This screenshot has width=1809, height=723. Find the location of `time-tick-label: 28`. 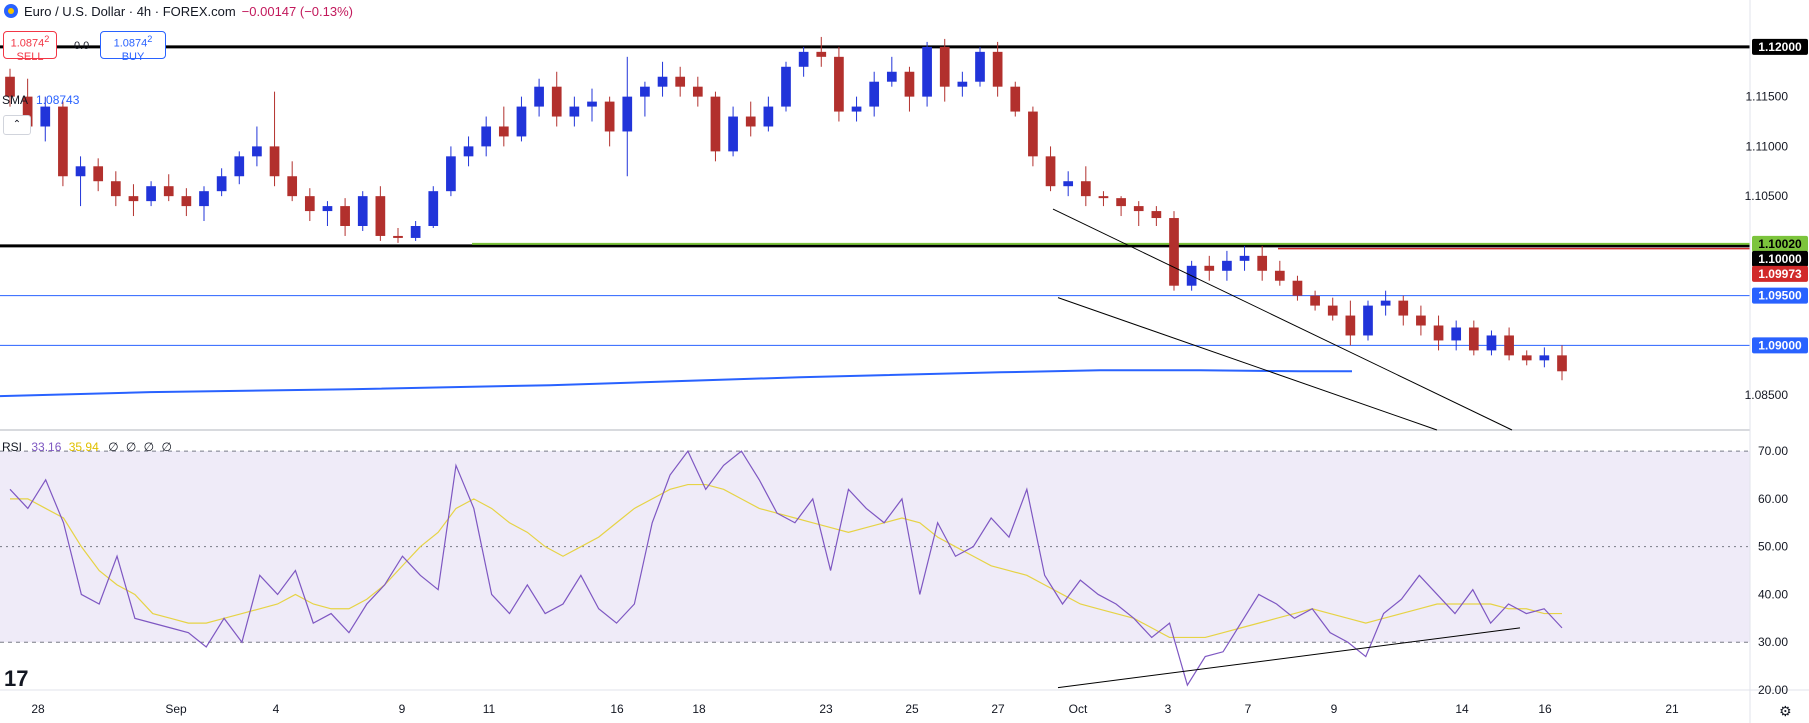

time-tick-label: 28 is located at coordinates (38, 709).